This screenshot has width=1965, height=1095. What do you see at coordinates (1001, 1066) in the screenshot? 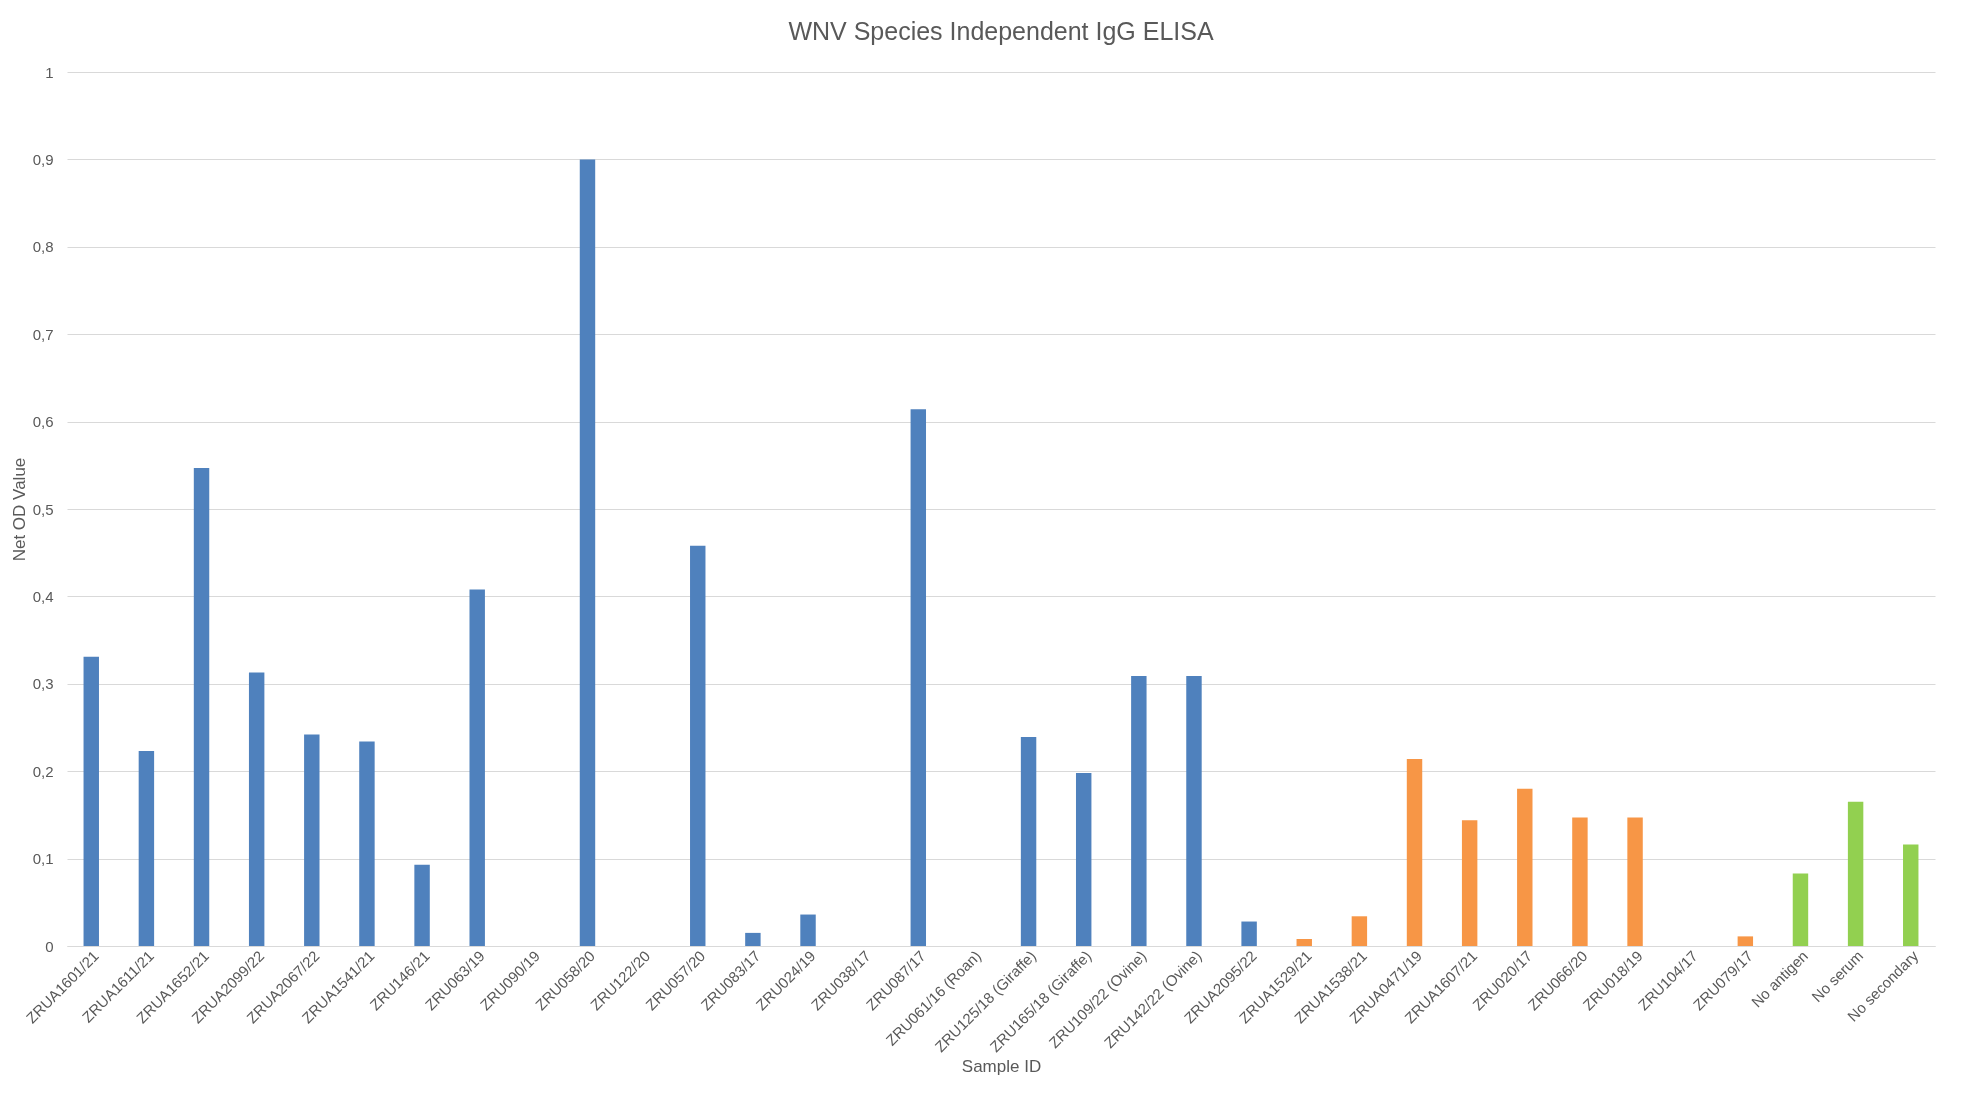
I see `x-axis-title: Sample ID` at bounding box center [1001, 1066].